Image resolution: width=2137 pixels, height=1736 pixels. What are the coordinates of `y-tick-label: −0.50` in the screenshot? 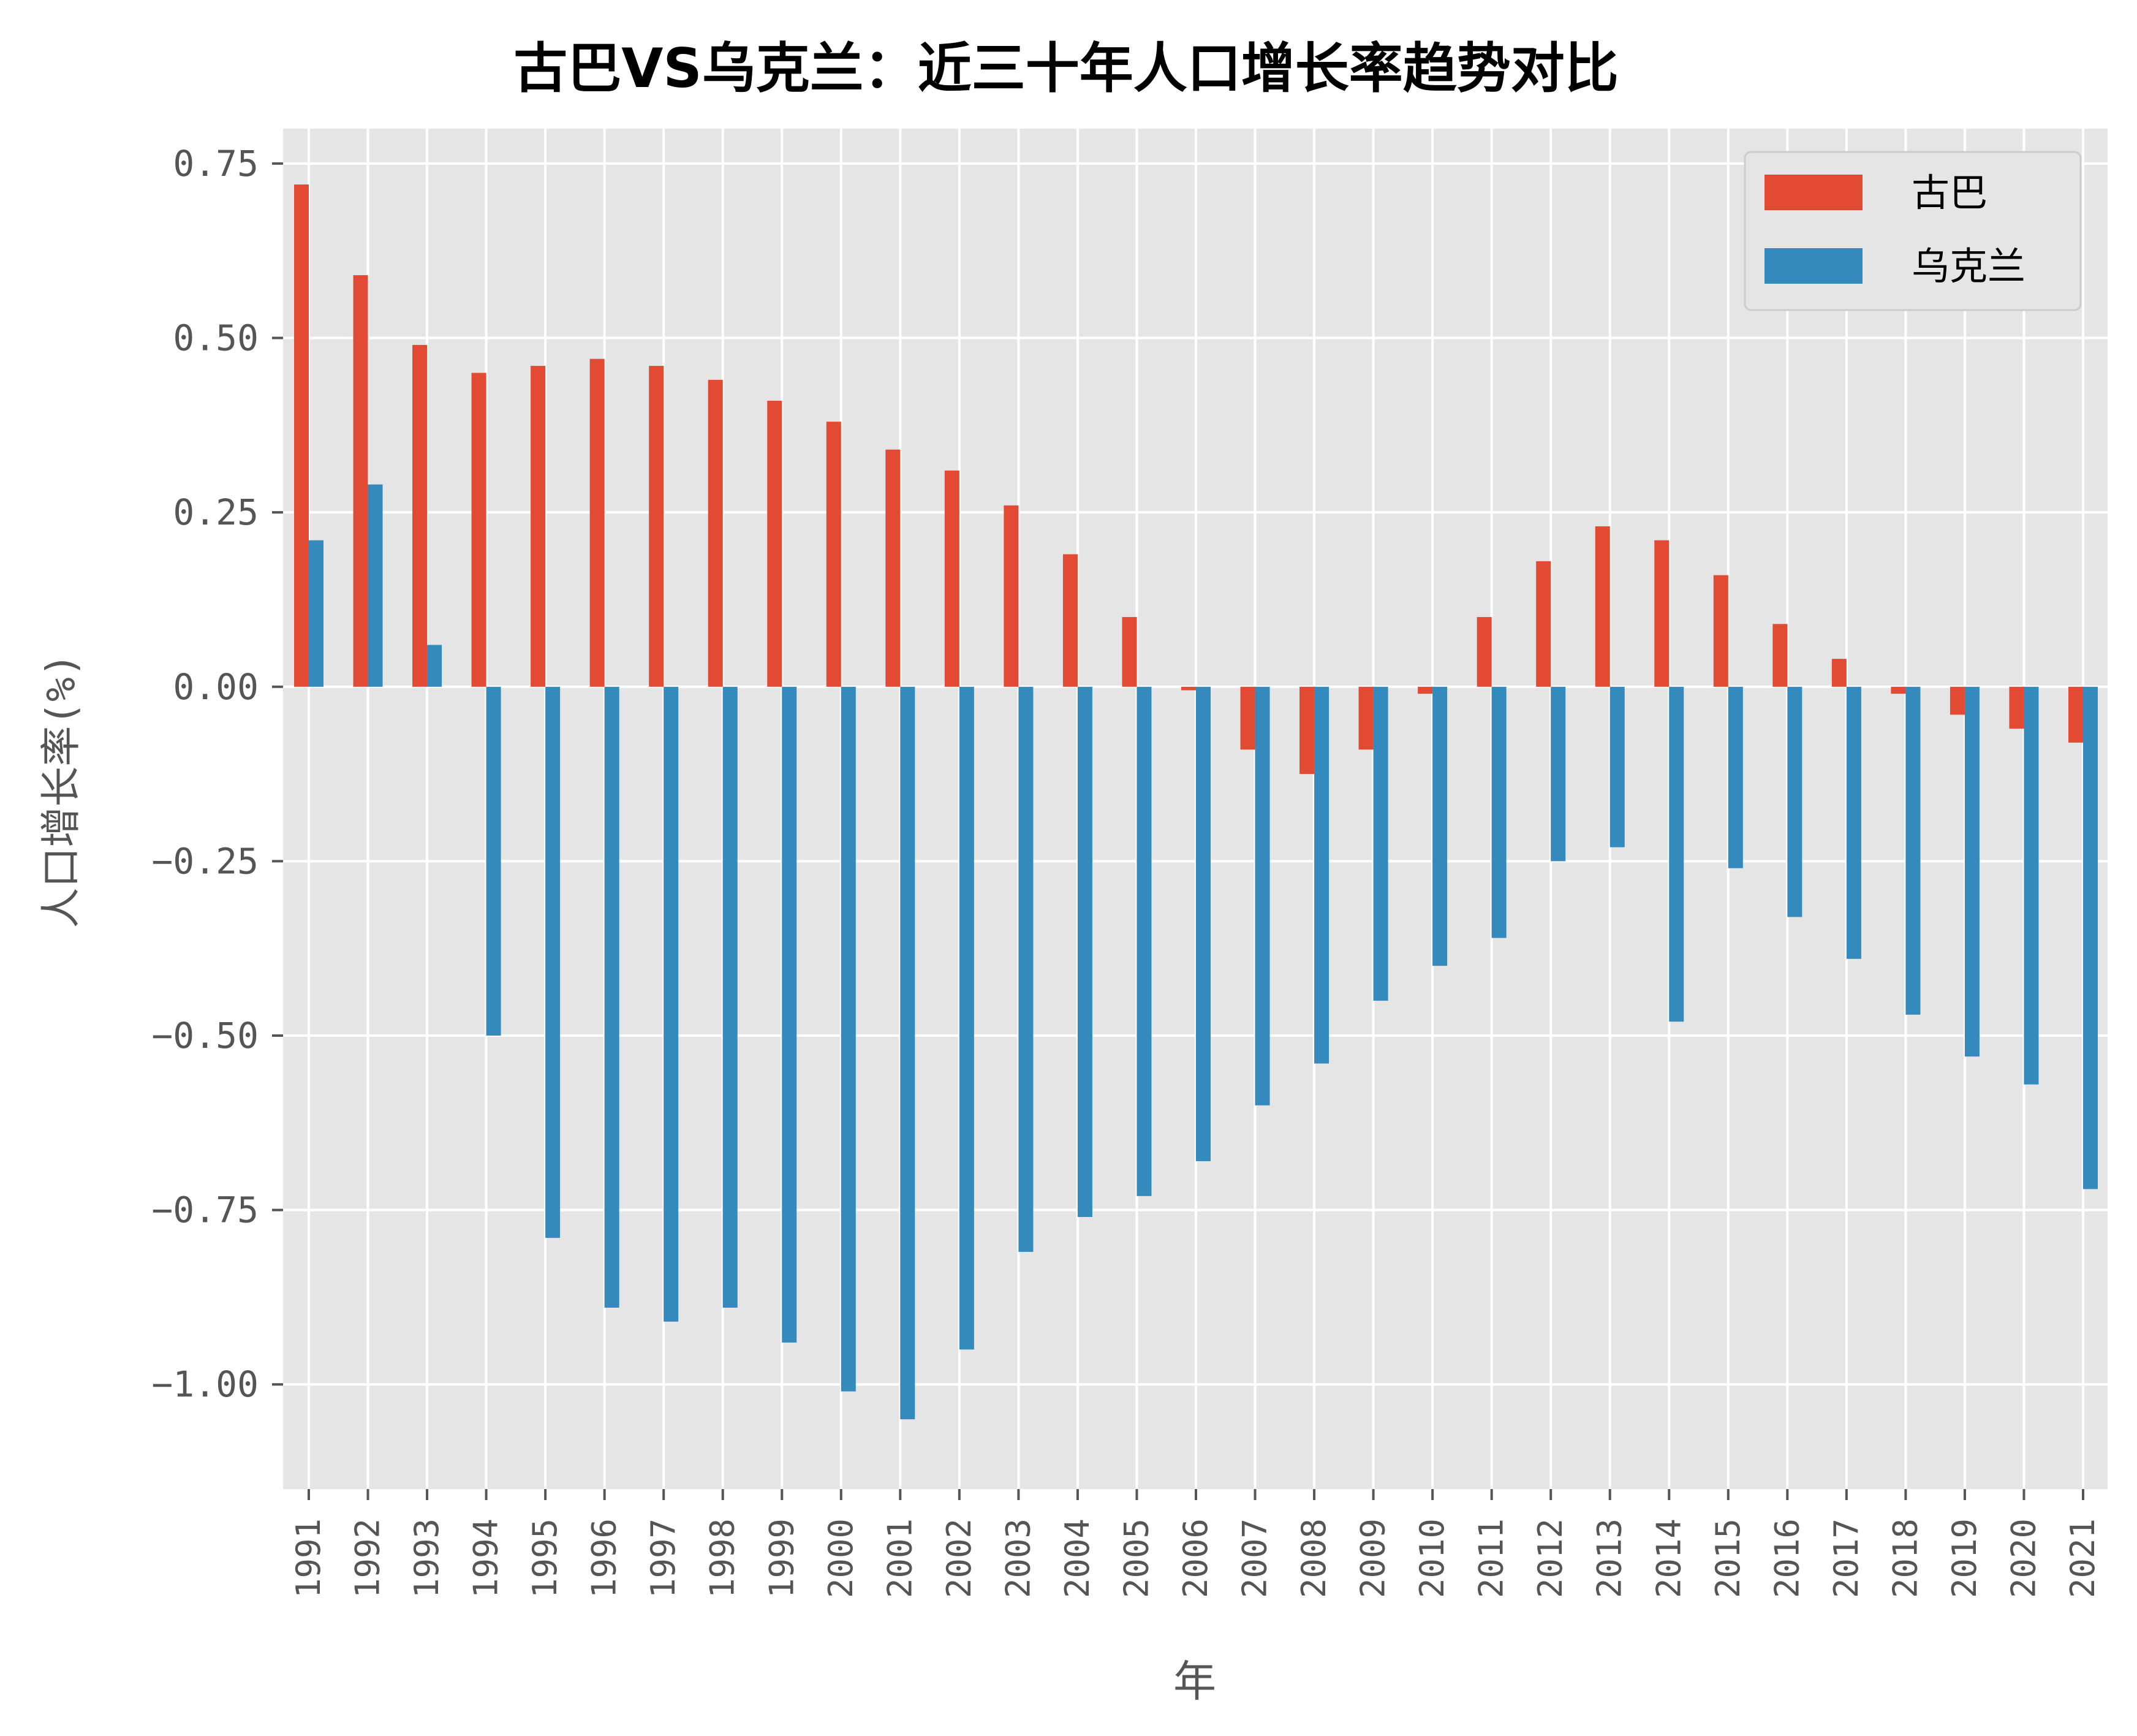 It's located at (205, 1035).